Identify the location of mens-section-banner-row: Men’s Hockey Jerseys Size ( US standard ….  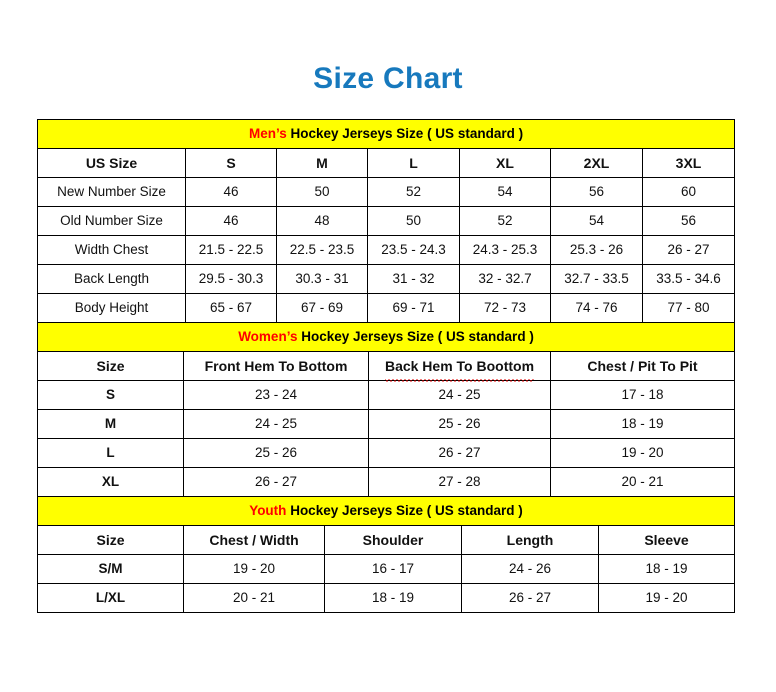
(386, 134).